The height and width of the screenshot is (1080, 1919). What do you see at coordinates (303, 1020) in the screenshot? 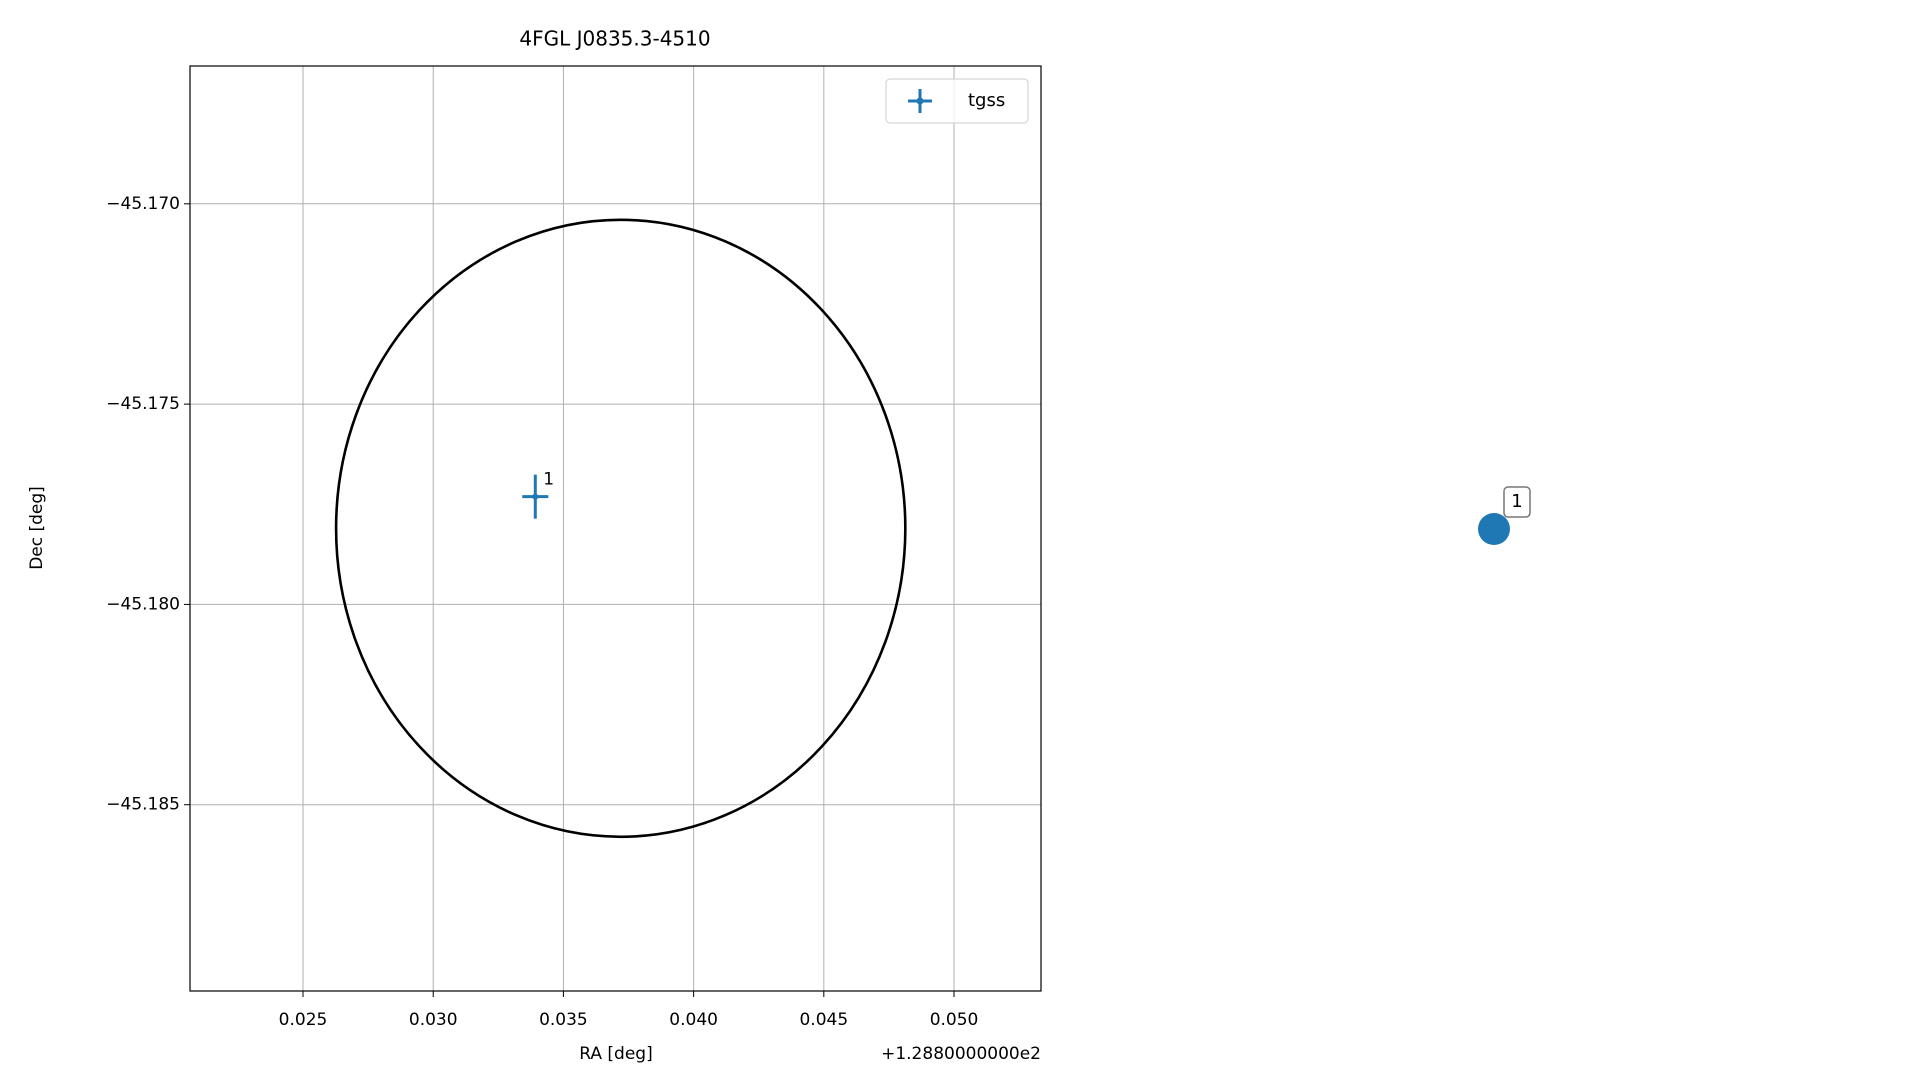
I see `x-tick-label: 0.025` at bounding box center [303, 1020].